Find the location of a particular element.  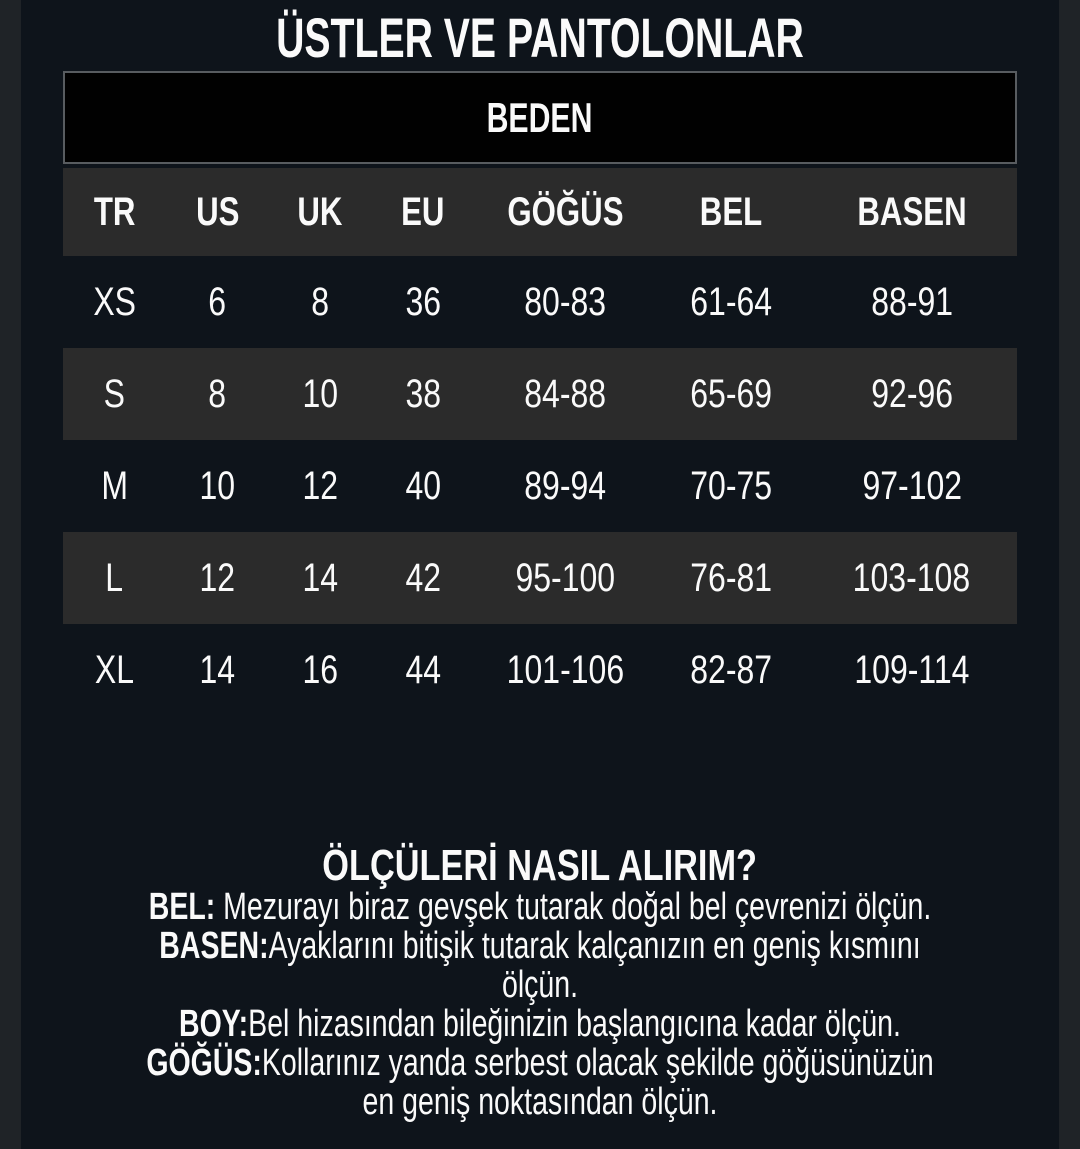

column-header: US is located at coordinates (217, 211).